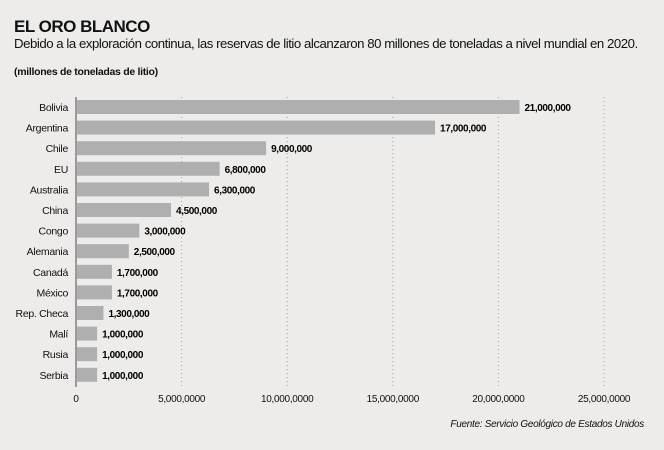  I want to click on x-tick-label: 10,000,0000, so click(287, 399).